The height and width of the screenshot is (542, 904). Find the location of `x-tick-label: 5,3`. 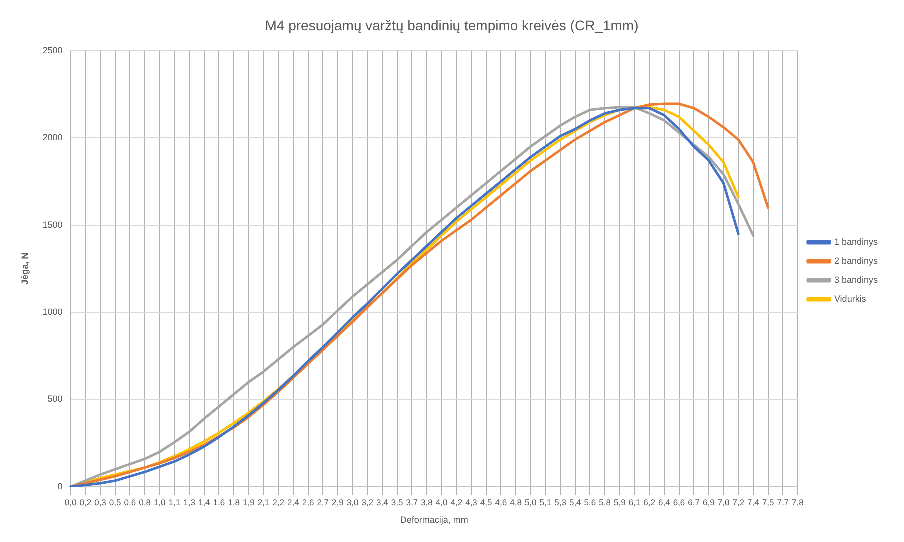

x-tick-label: 5,3 is located at coordinates (560, 502).